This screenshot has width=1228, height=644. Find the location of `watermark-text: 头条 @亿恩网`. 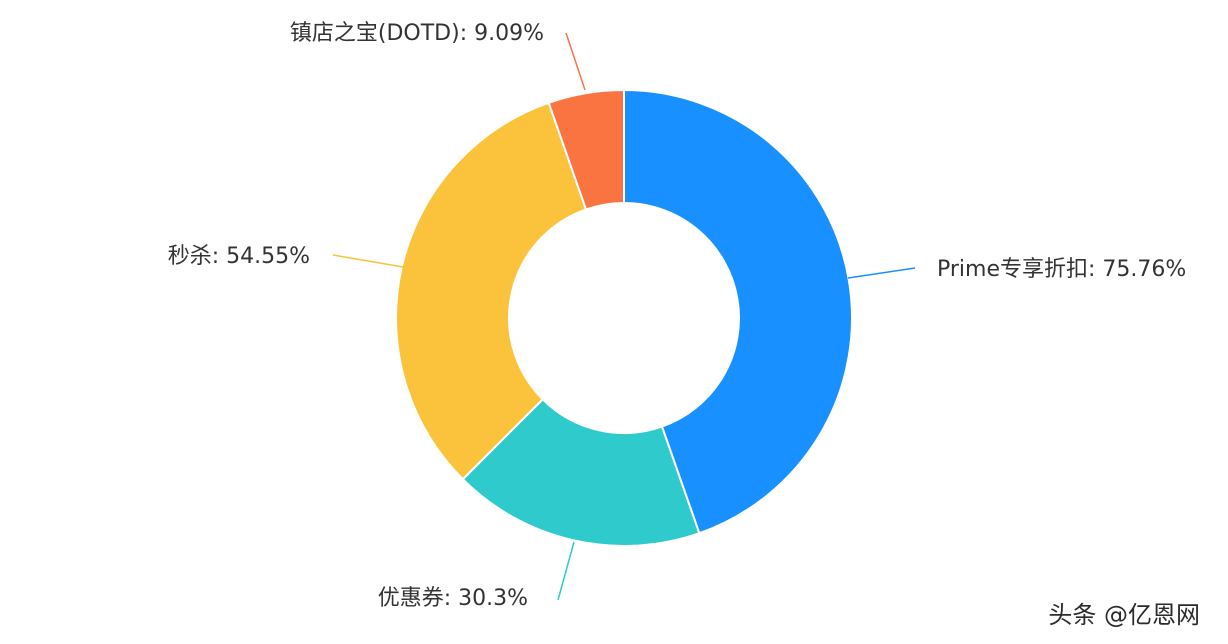

watermark-text: 头条 @亿恩网 is located at coordinates (1124, 615).